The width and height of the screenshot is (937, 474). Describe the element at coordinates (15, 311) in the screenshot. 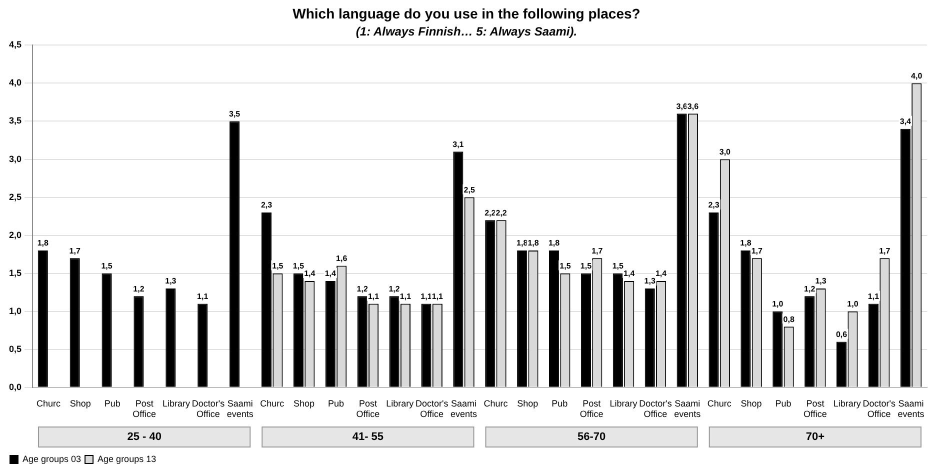

I see `y-tick-label: 1,0` at that location.